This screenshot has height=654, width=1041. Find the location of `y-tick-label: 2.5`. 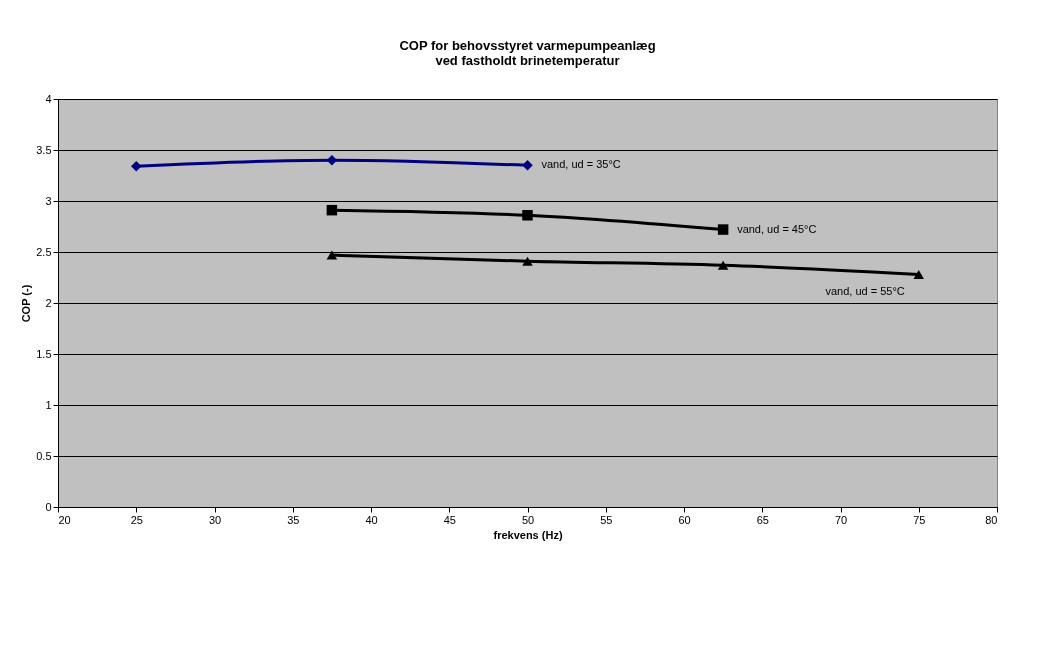

y-tick-label: 2.5 is located at coordinates (44, 251).